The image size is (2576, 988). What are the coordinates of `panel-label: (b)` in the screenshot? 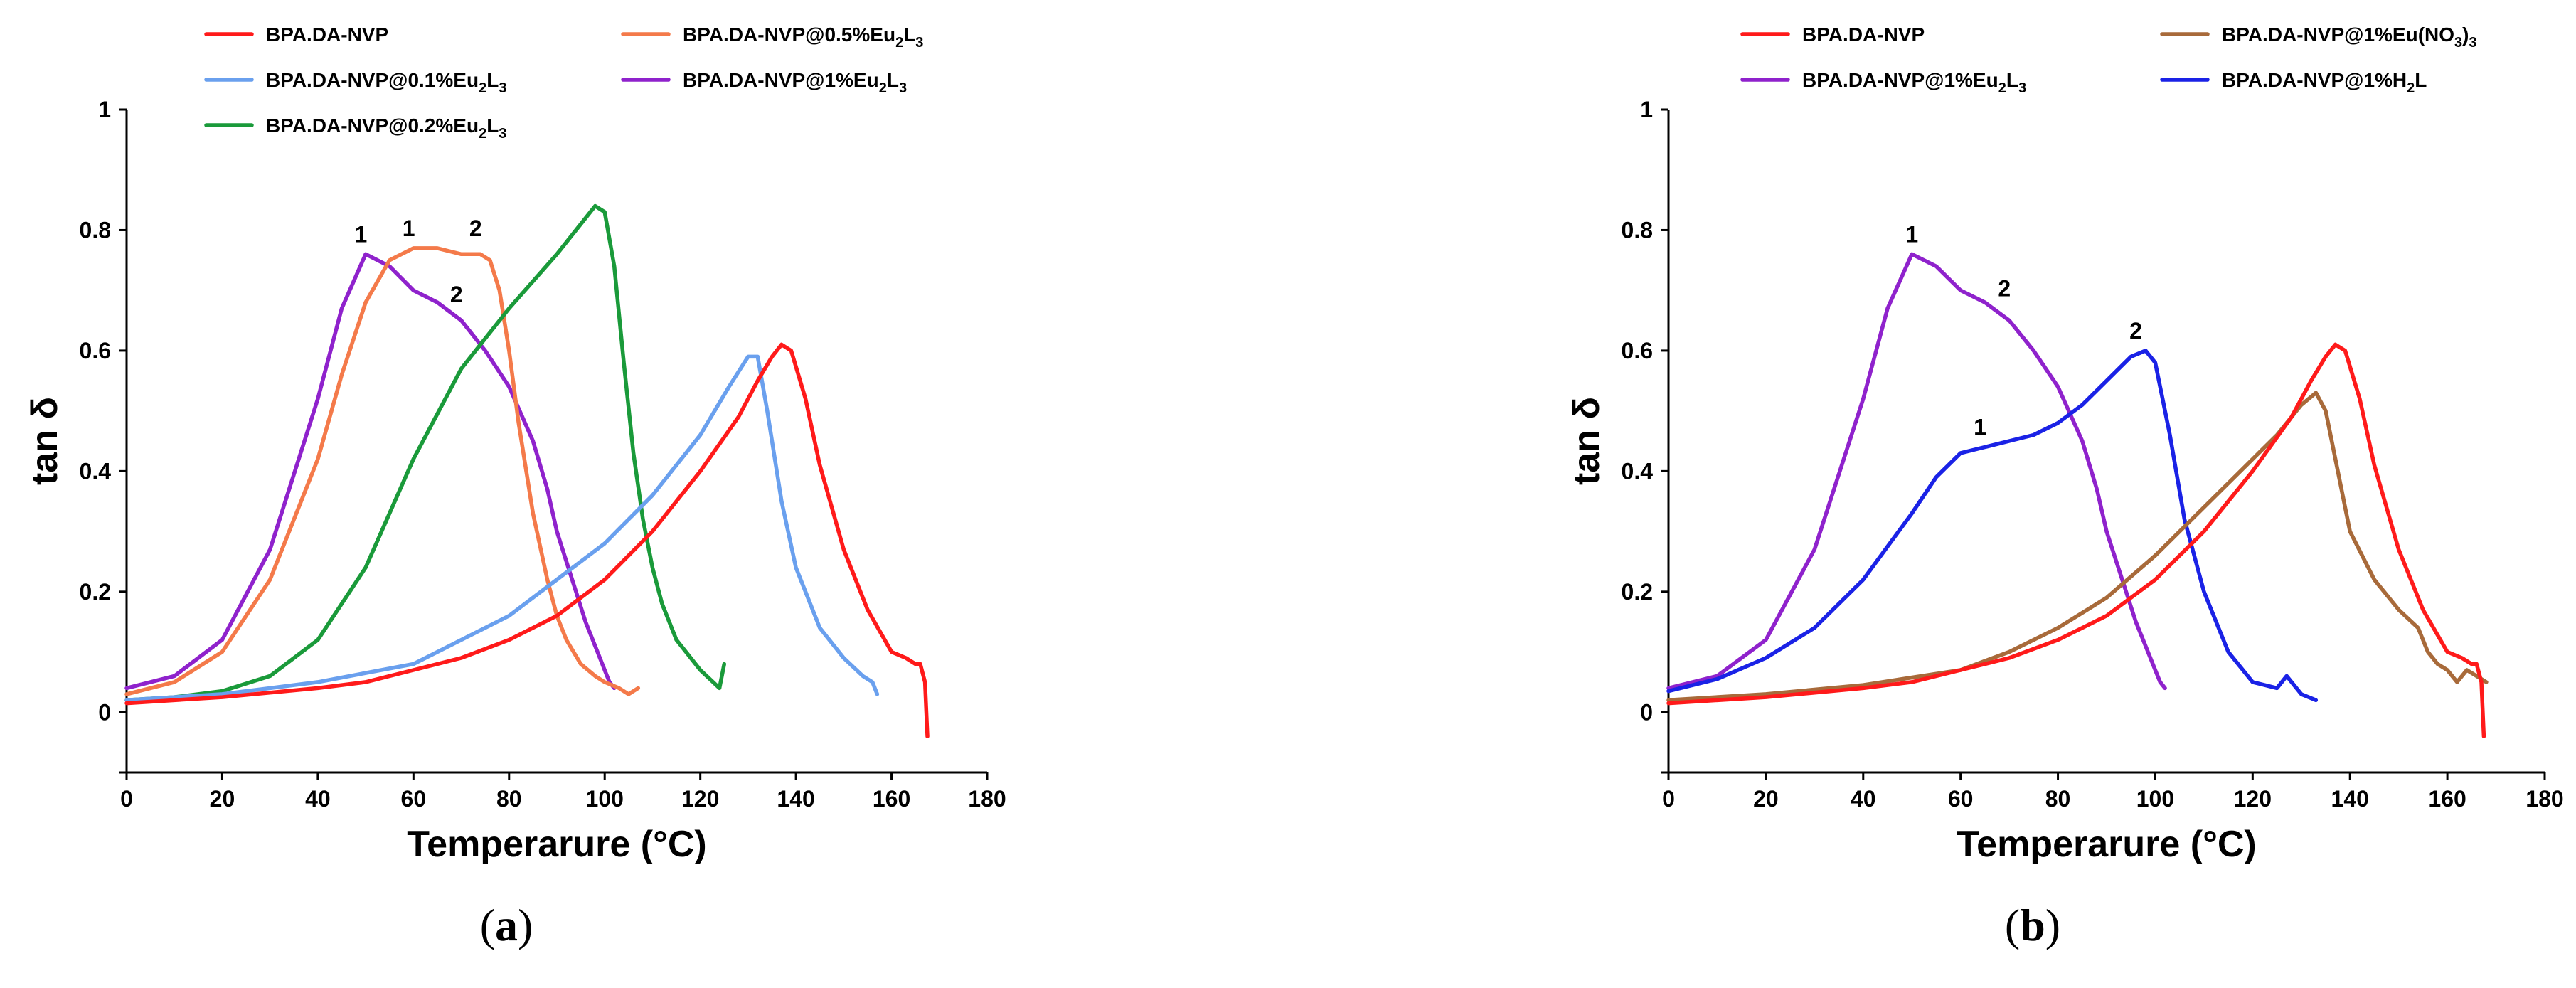 It's located at (2032, 925).